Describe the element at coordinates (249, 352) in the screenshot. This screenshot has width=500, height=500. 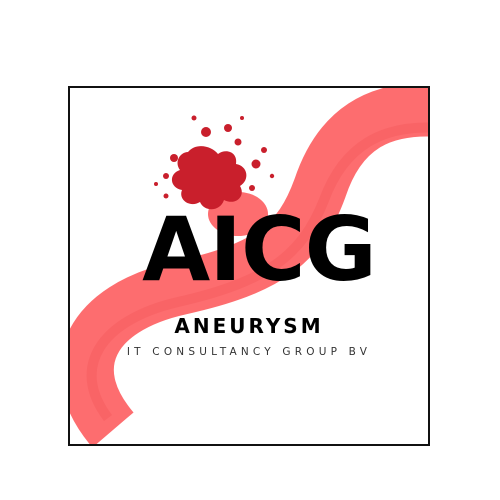
I see `logo-tagline: IT CONSULTANCY GROUP BV` at that location.